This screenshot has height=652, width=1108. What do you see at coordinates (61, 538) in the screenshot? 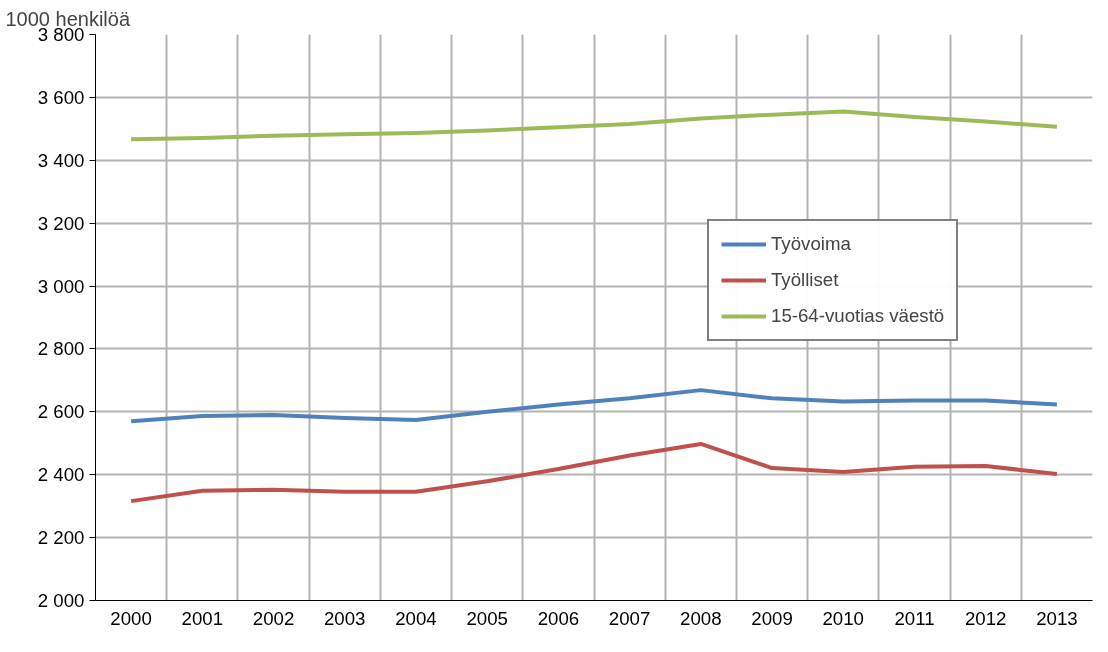
I see `y-tick-label: 2 200` at bounding box center [61, 538].